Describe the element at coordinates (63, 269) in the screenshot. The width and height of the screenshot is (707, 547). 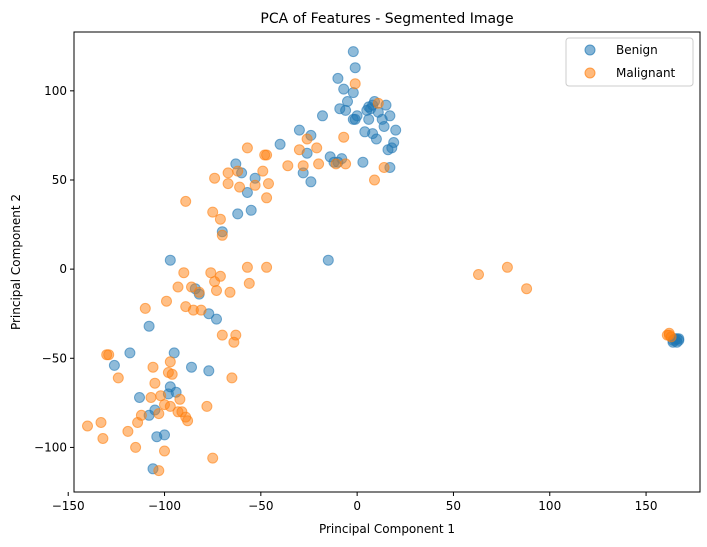
I see `y-tick-label: 0` at that location.